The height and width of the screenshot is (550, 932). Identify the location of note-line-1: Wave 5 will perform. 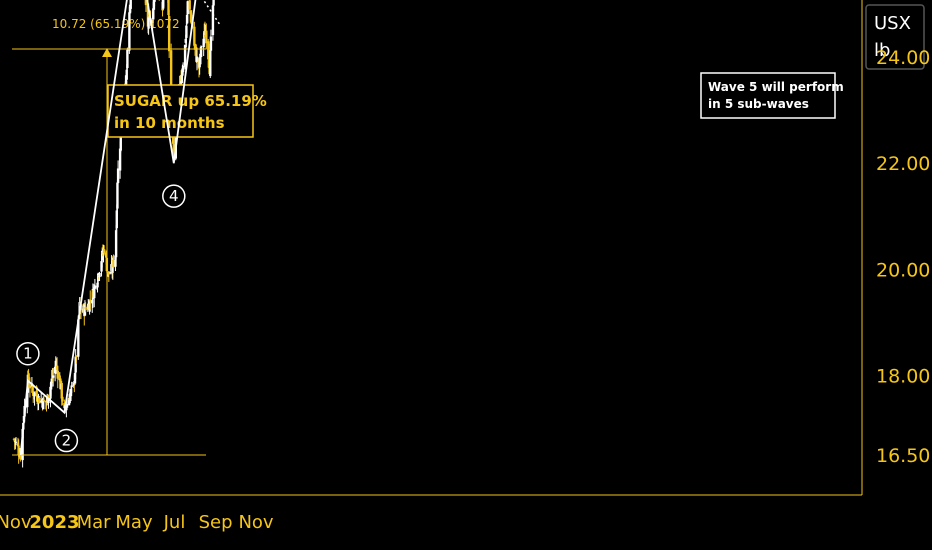
(776, 87).